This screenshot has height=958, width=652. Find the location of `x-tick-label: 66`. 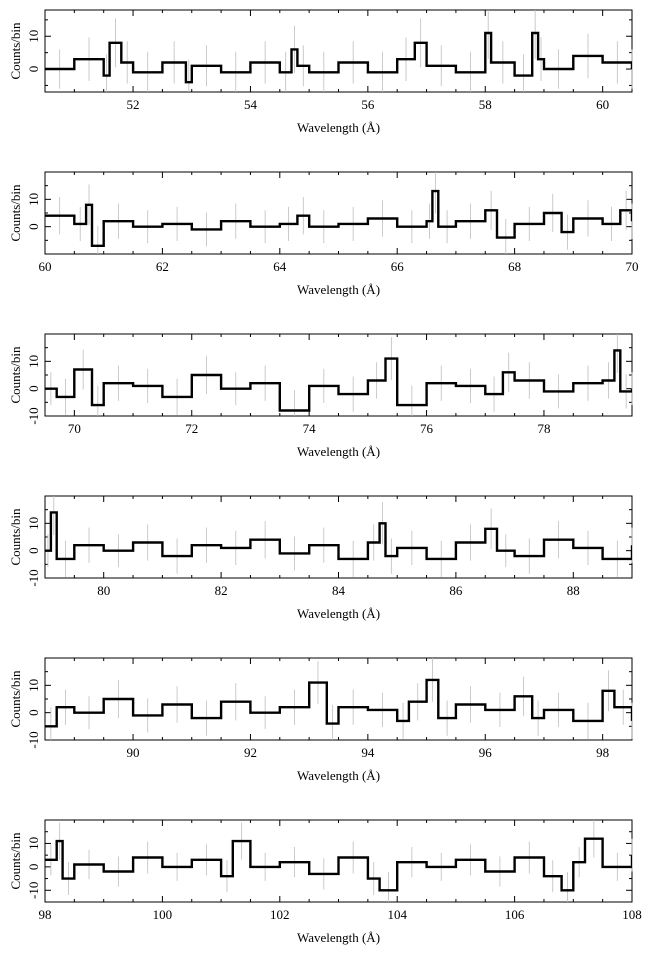

x-tick-label: 66 is located at coordinates (398, 266).